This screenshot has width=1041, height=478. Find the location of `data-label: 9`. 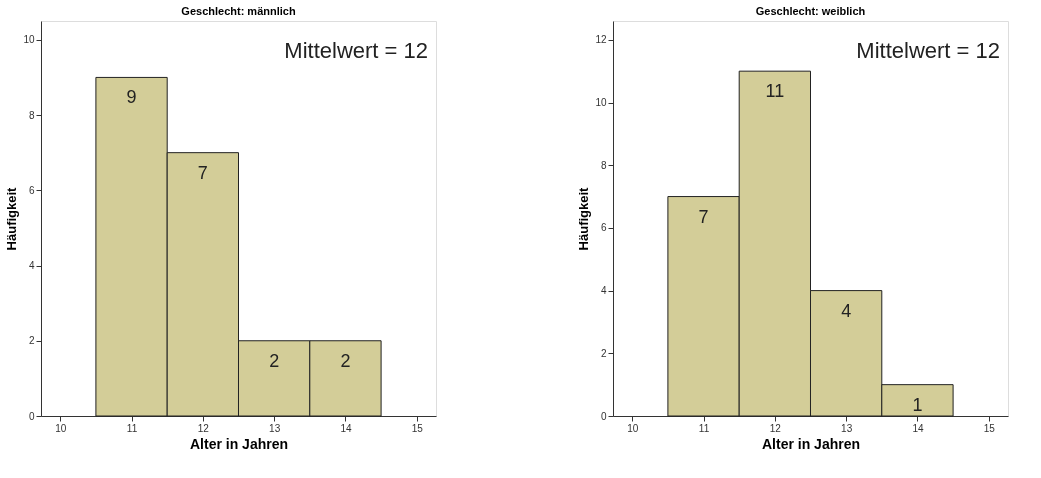

data-label: 9 is located at coordinates (131, 97).